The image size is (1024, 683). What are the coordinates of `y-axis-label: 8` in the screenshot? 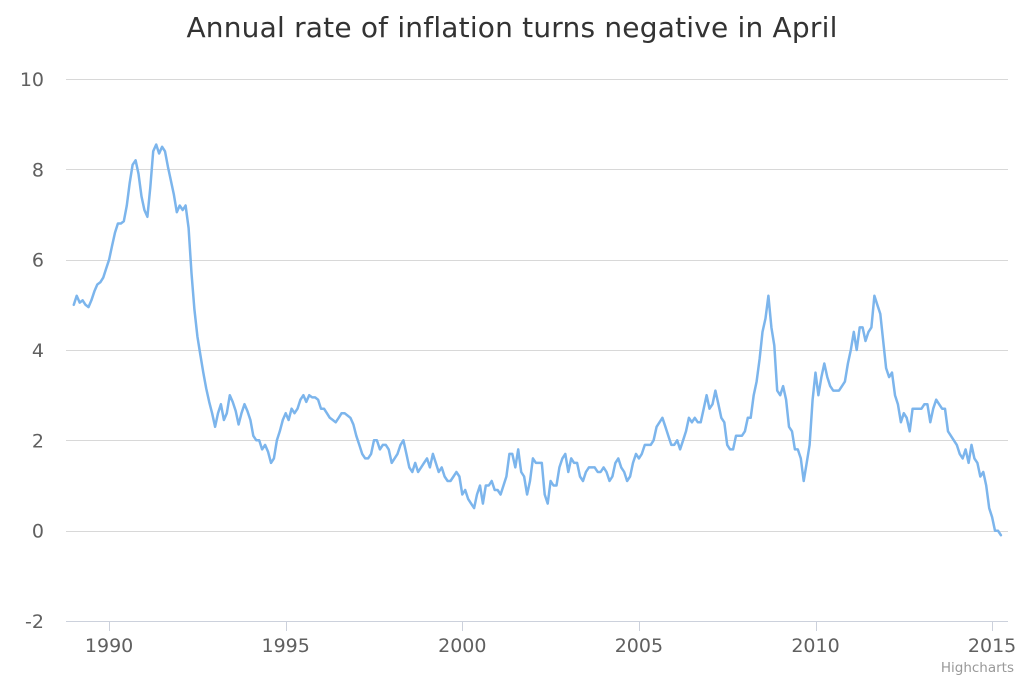 It's located at (38, 170).